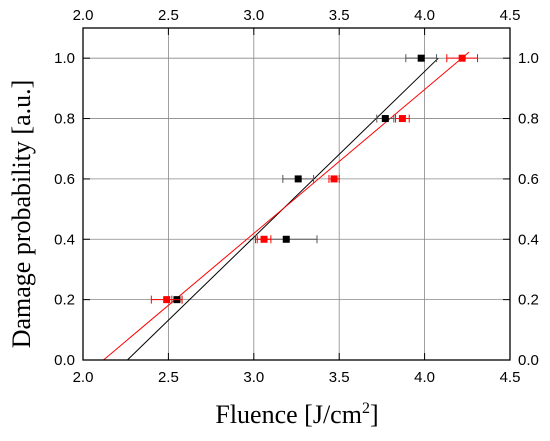  I want to click on y-tick-label-right: 0.2, so click(528, 300).